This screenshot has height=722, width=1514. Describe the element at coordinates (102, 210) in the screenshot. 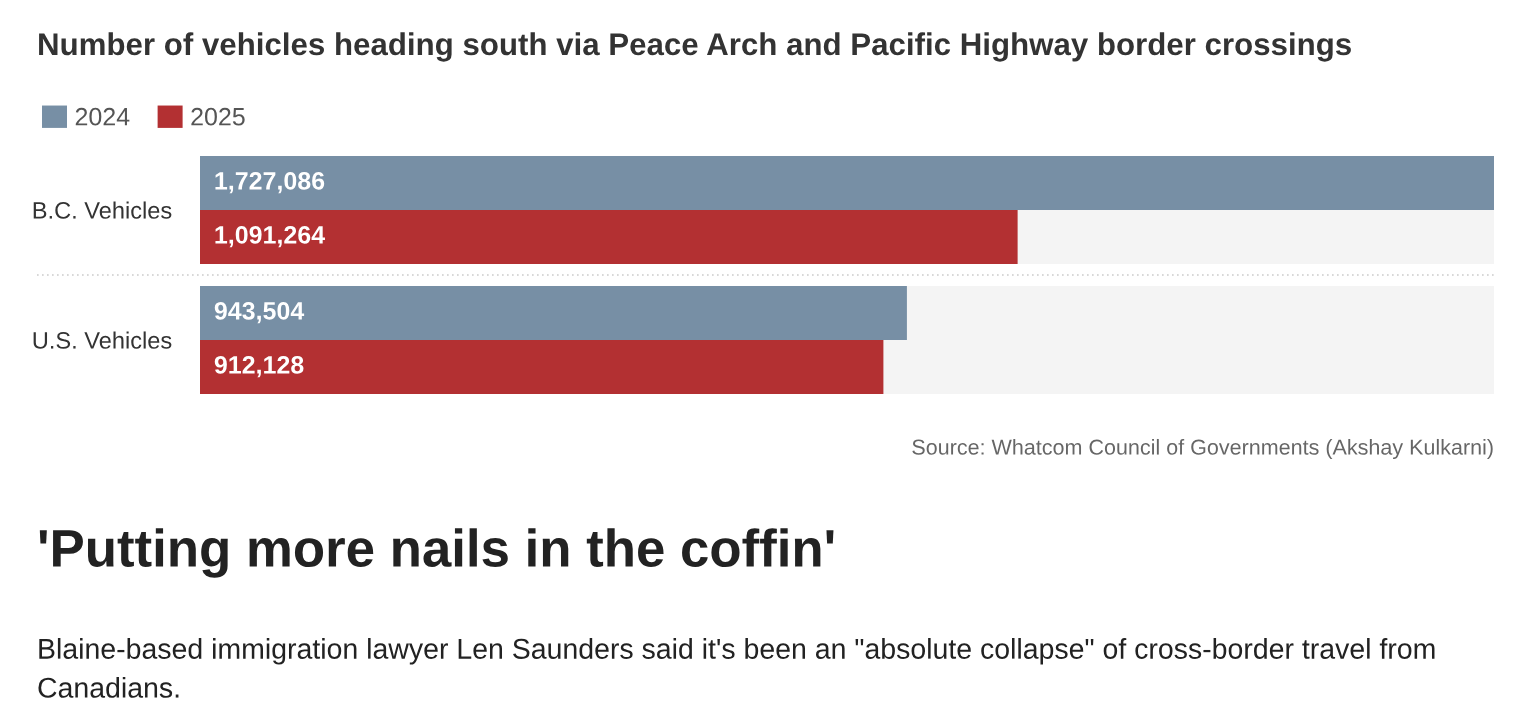

I see `y-tick-label: B.C. Vehicles` at that location.